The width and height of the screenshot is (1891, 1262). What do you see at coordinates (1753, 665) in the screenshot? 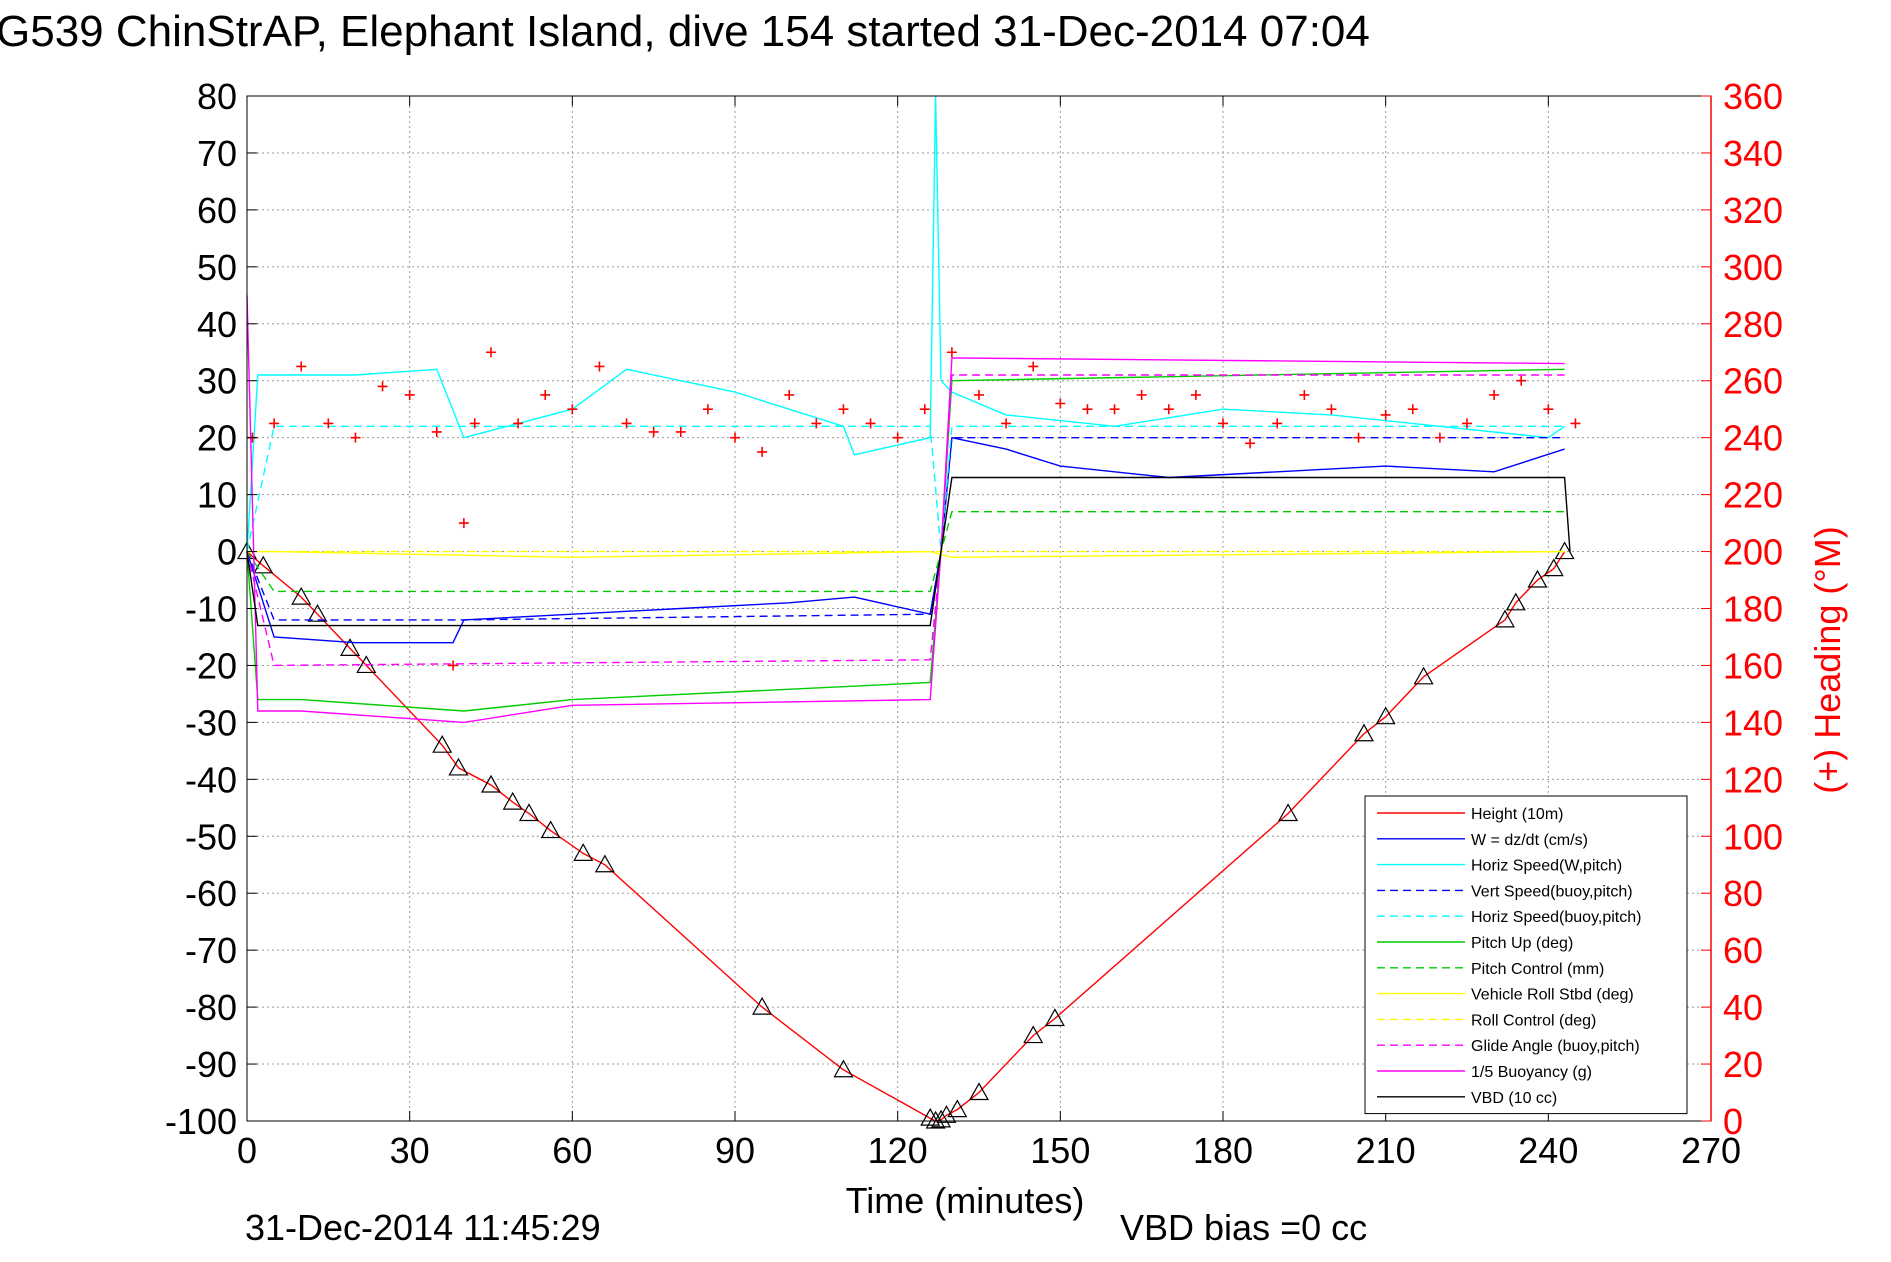
I see `y-right-tick-label: 160` at bounding box center [1753, 665].